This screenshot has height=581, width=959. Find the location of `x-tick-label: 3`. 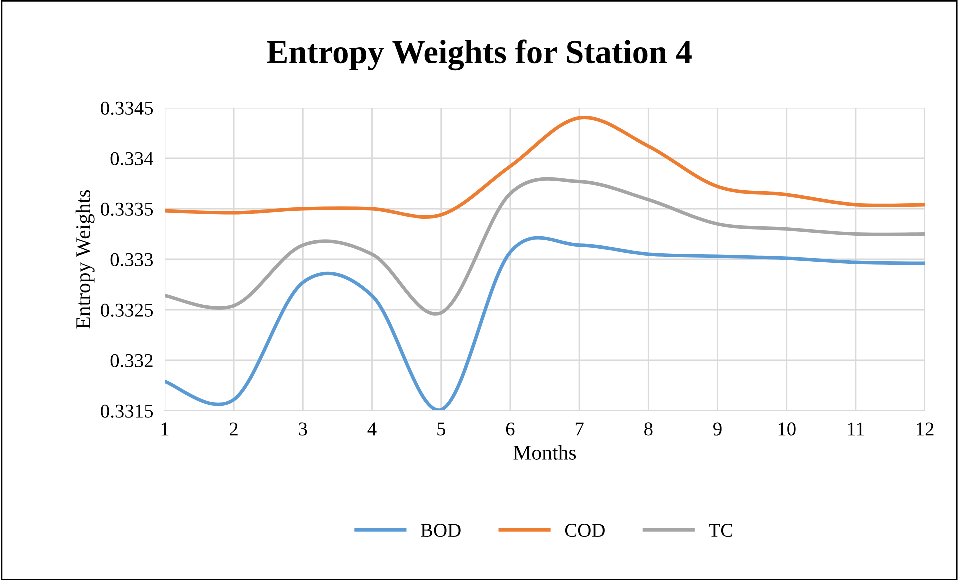

x-tick-label: 3 is located at coordinates (303, 429).